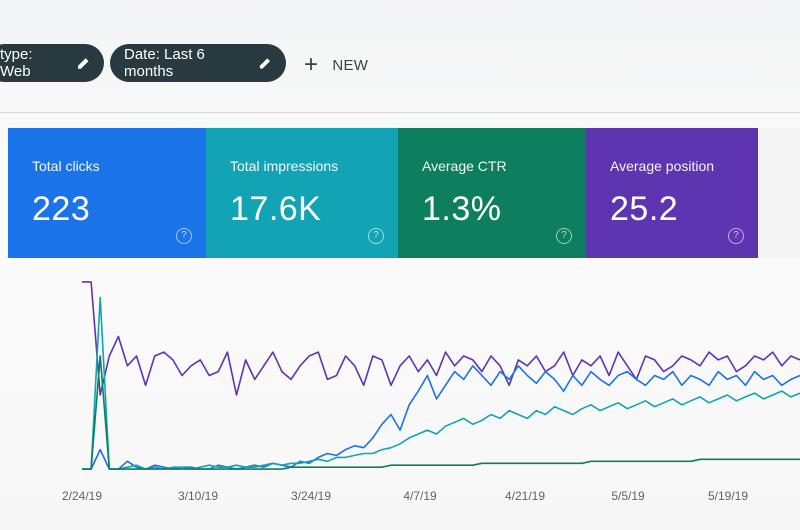 The width and height of the screenshot is (800, 530). What do you see at coordinates (164, 63) in the screenshot?
I see `date-filter-label: Date: Last 6 months` at bounding box center [164, 63].